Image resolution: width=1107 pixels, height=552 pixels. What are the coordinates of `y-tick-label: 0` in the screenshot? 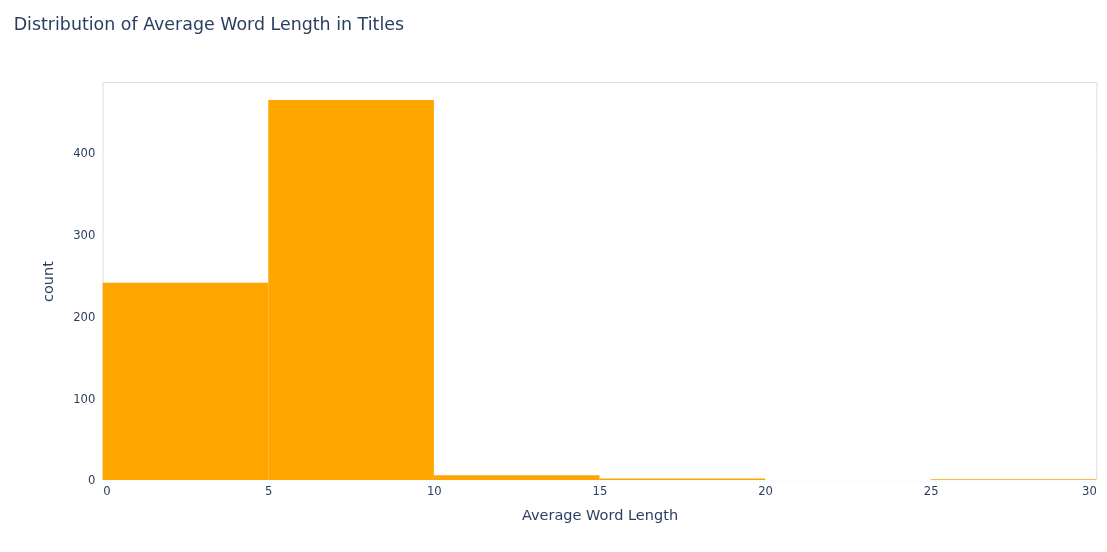 It's located at (92, 480).